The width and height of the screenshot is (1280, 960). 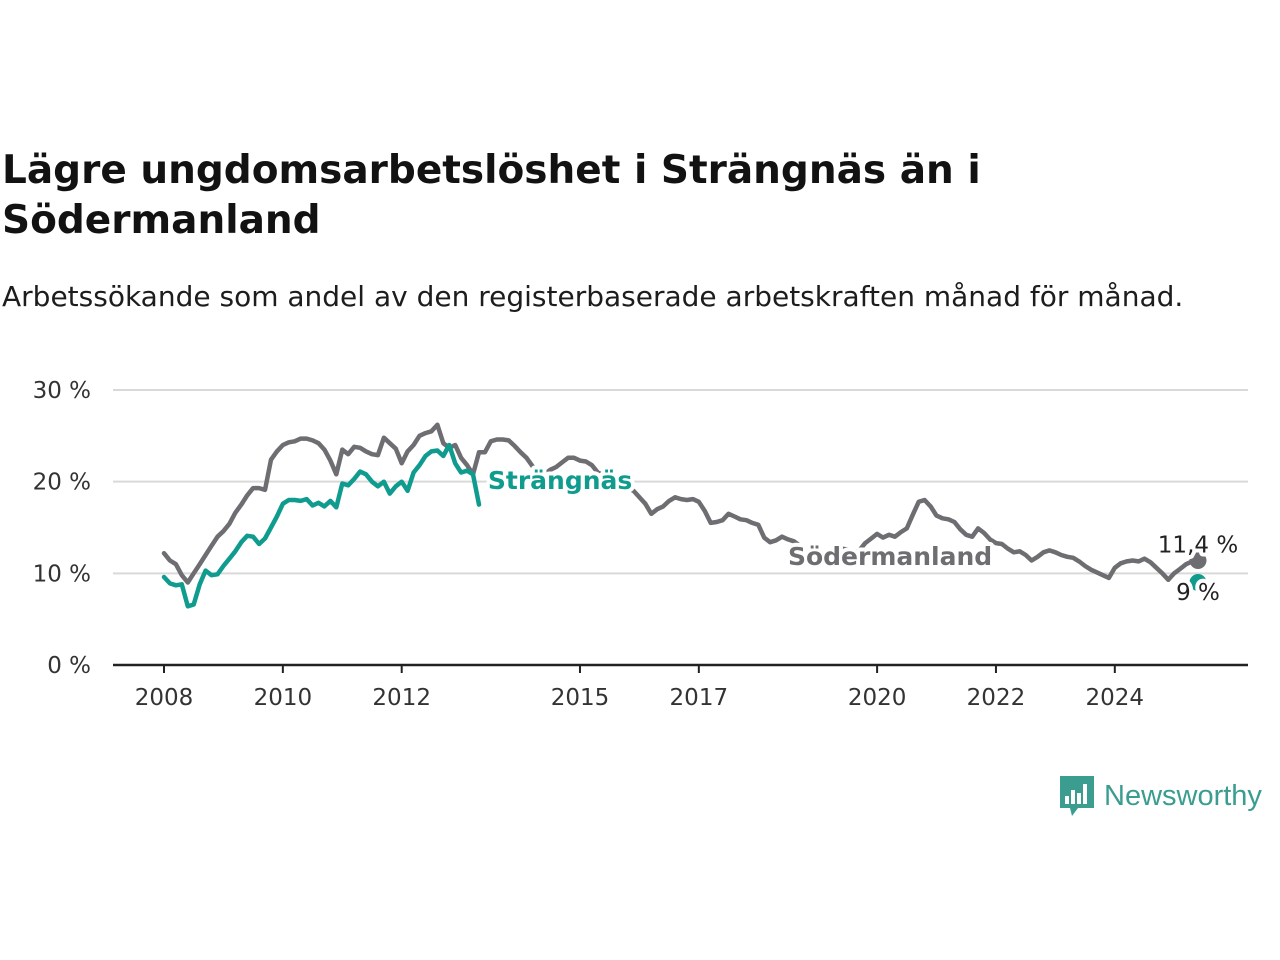 I want to click on series-line-södermanland, so click(x=681, y=503).